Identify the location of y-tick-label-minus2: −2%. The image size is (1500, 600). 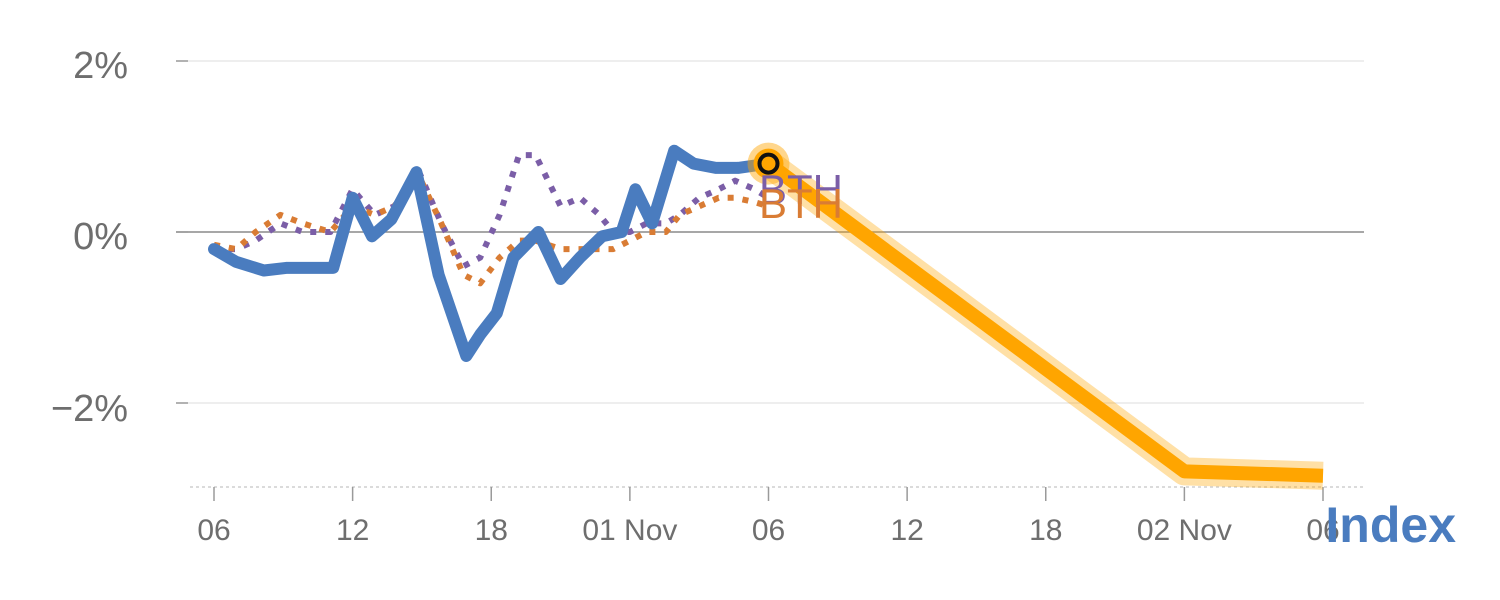
(89, 409).